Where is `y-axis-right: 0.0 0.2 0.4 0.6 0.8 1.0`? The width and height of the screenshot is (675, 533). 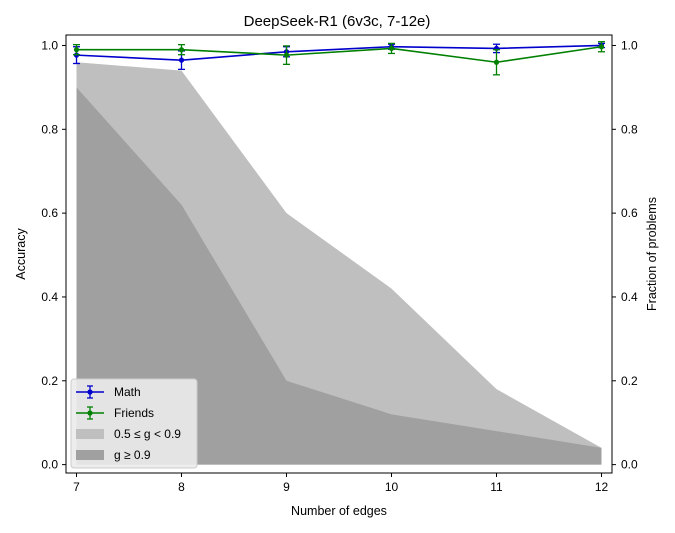 y-axis-right: 0.0 0.2 0.4 0.6 0.8 1.0 is located at coordinates (625, 255).